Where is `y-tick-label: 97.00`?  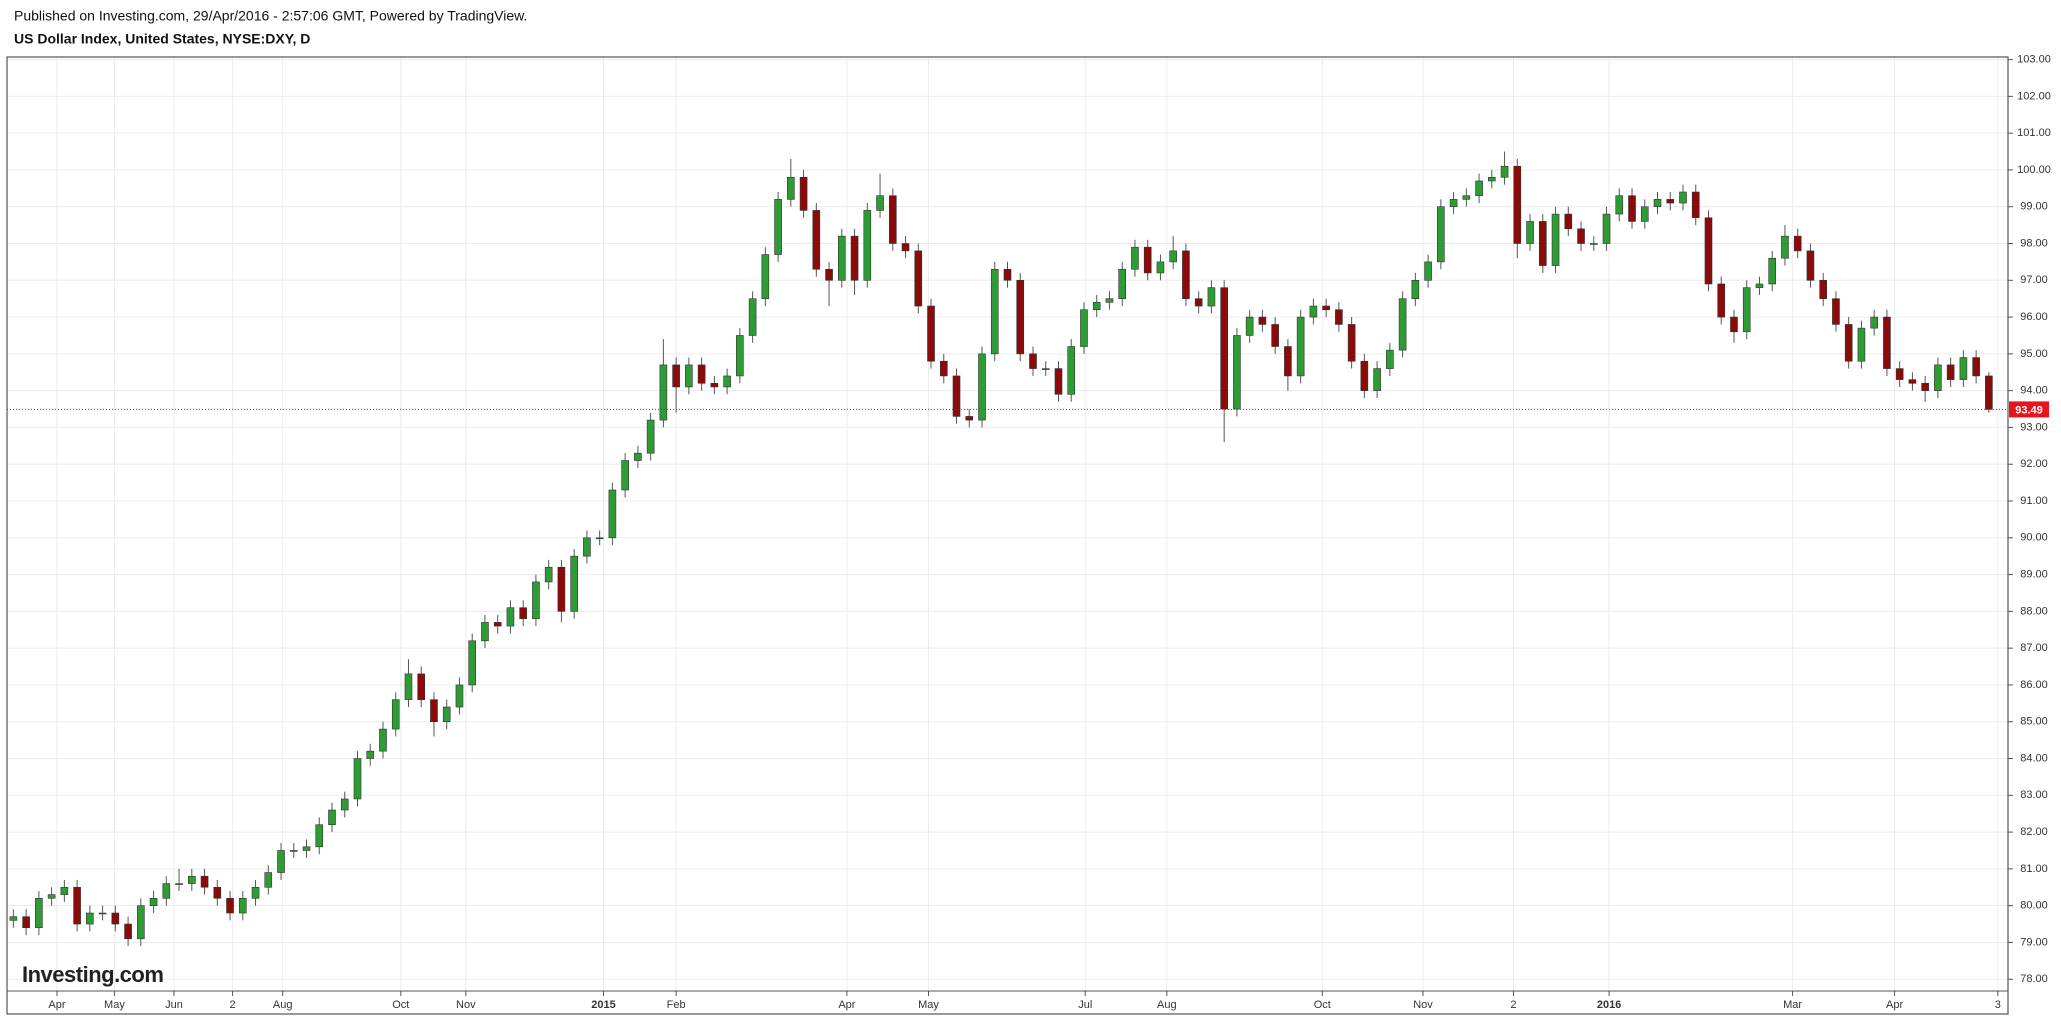 y-tick-label: 97.00 is located at coordinates (2034, 280).